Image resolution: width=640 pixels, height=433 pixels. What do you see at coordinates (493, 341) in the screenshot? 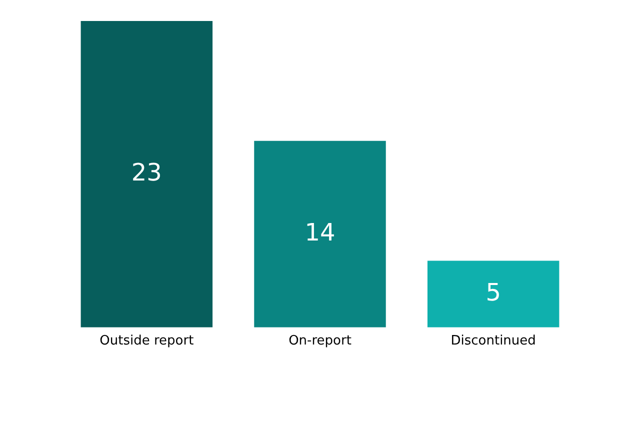
I see `x-tick-label: Discontinued` at bounding box center [493, 341].